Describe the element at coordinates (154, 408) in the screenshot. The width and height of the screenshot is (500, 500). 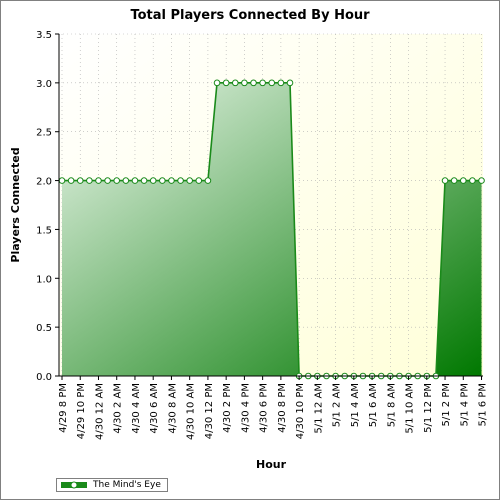
I see `x-tick-label: 4/30 6 AM` at that location.